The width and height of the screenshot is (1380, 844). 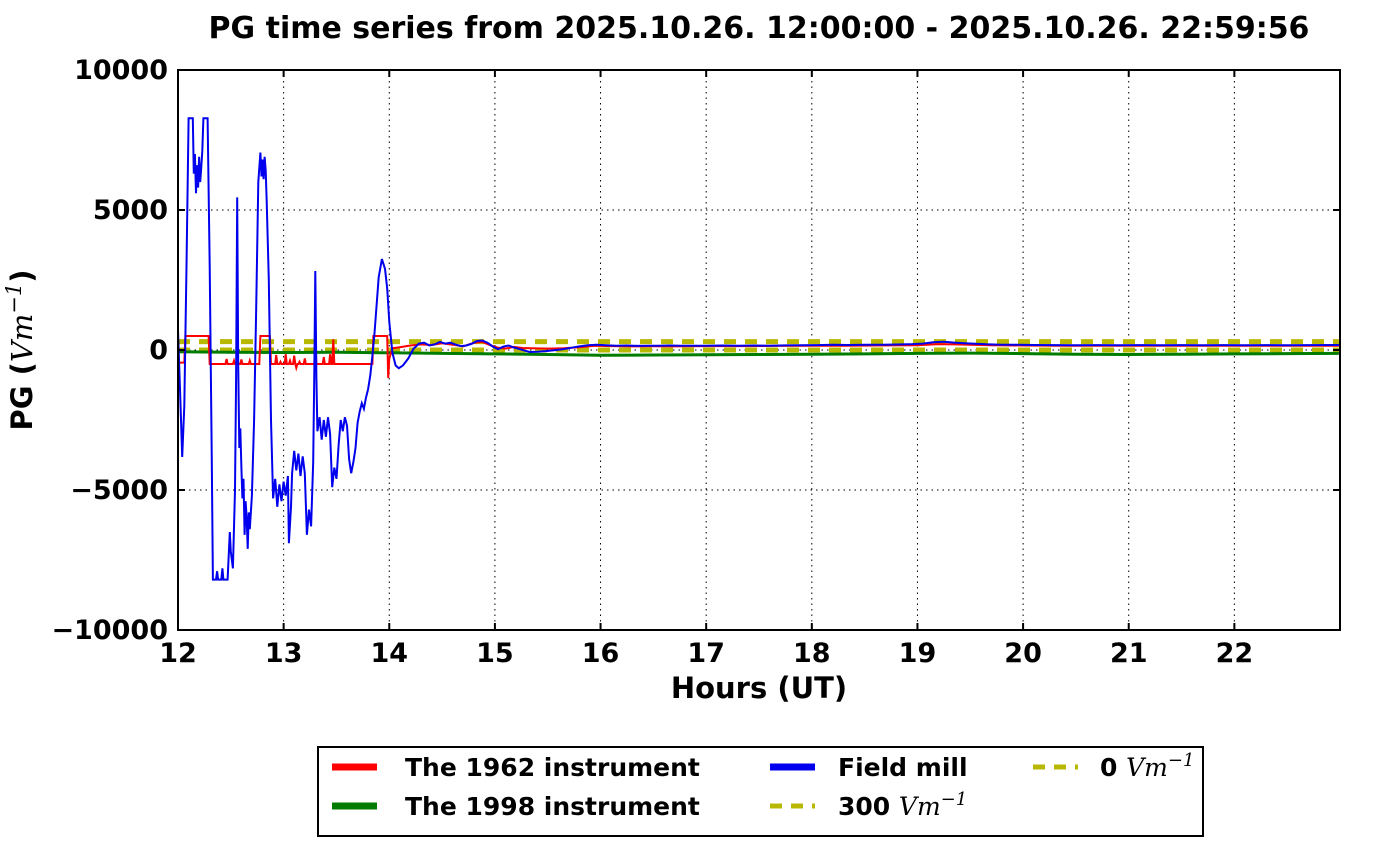 I want to click on y-tick-label: 10000, so click(x=121, y=70).